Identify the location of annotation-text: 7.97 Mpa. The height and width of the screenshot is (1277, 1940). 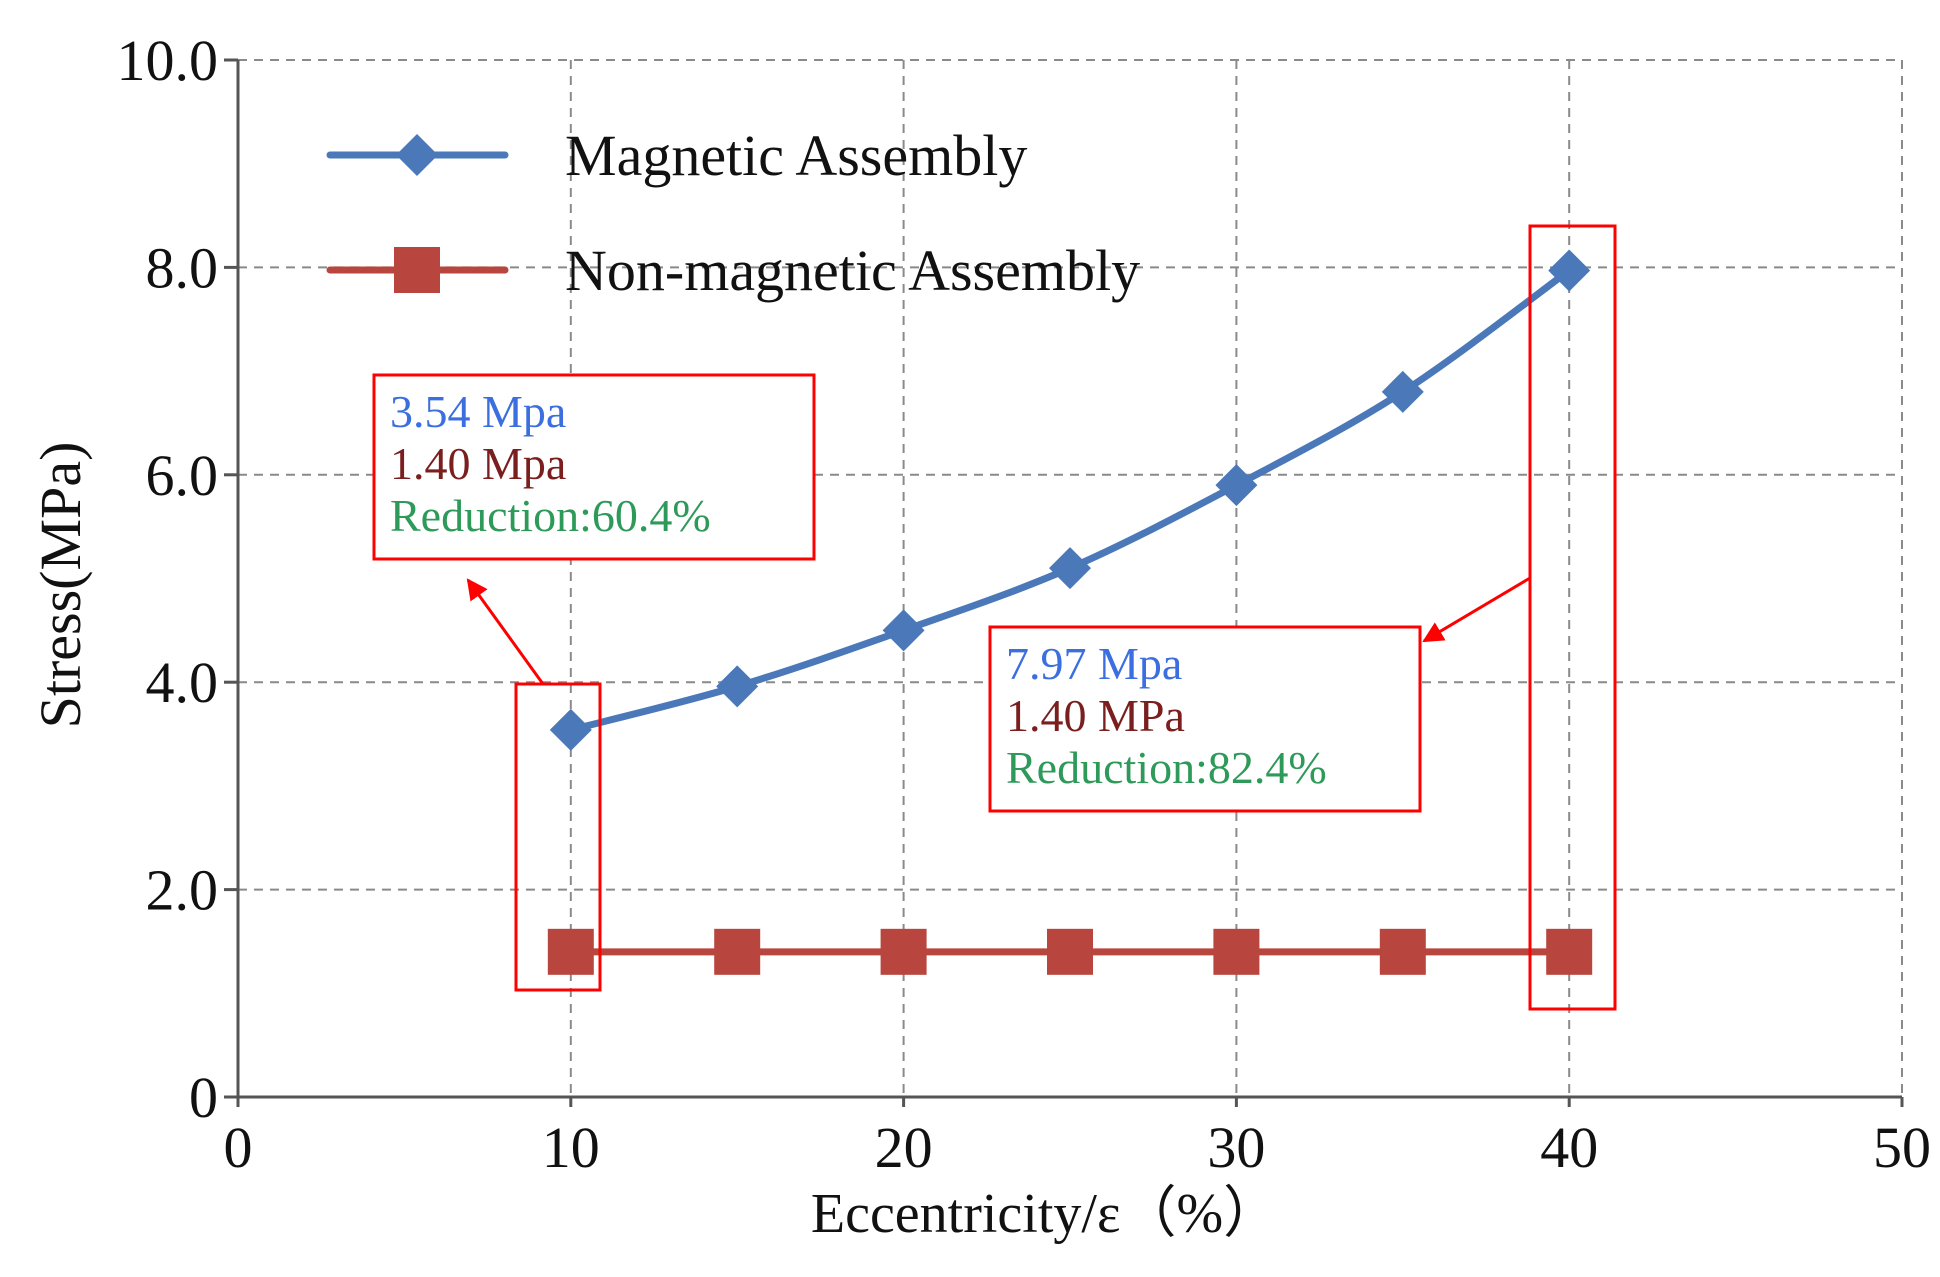
(1094, 663).